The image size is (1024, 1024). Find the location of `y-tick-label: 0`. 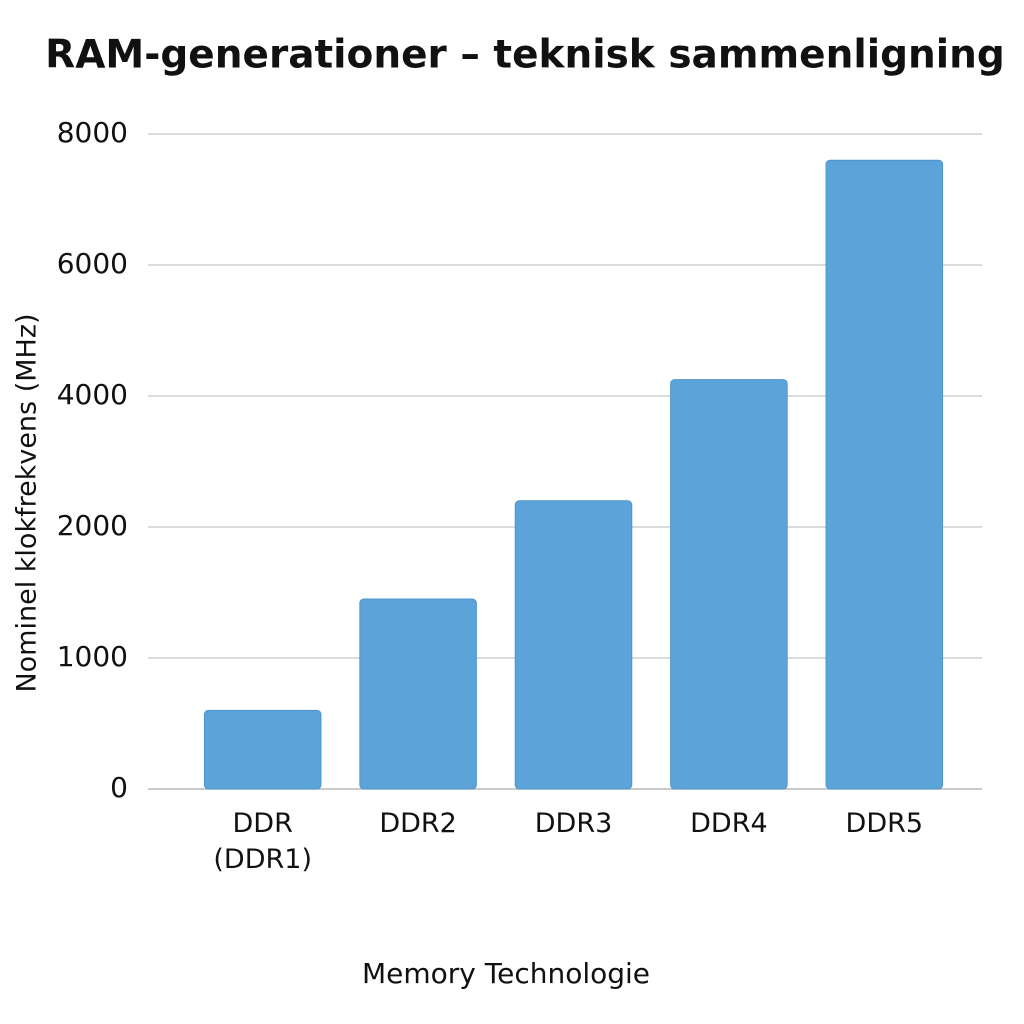

y-tick-label: 0 is located at coordinates (119, 787).